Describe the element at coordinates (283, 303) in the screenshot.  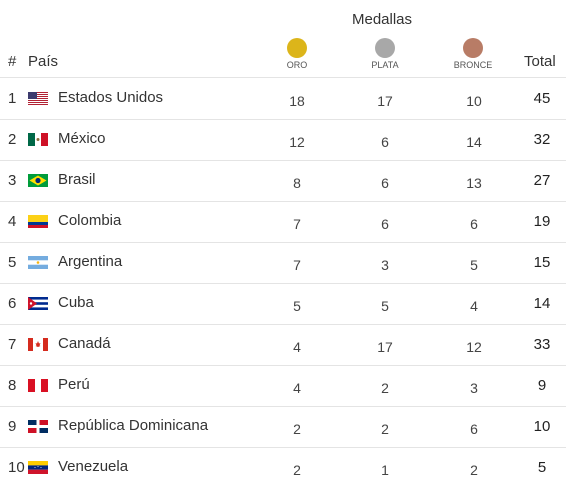
I see `table-row: 6 Cuba 5 5 4 14` at that location.